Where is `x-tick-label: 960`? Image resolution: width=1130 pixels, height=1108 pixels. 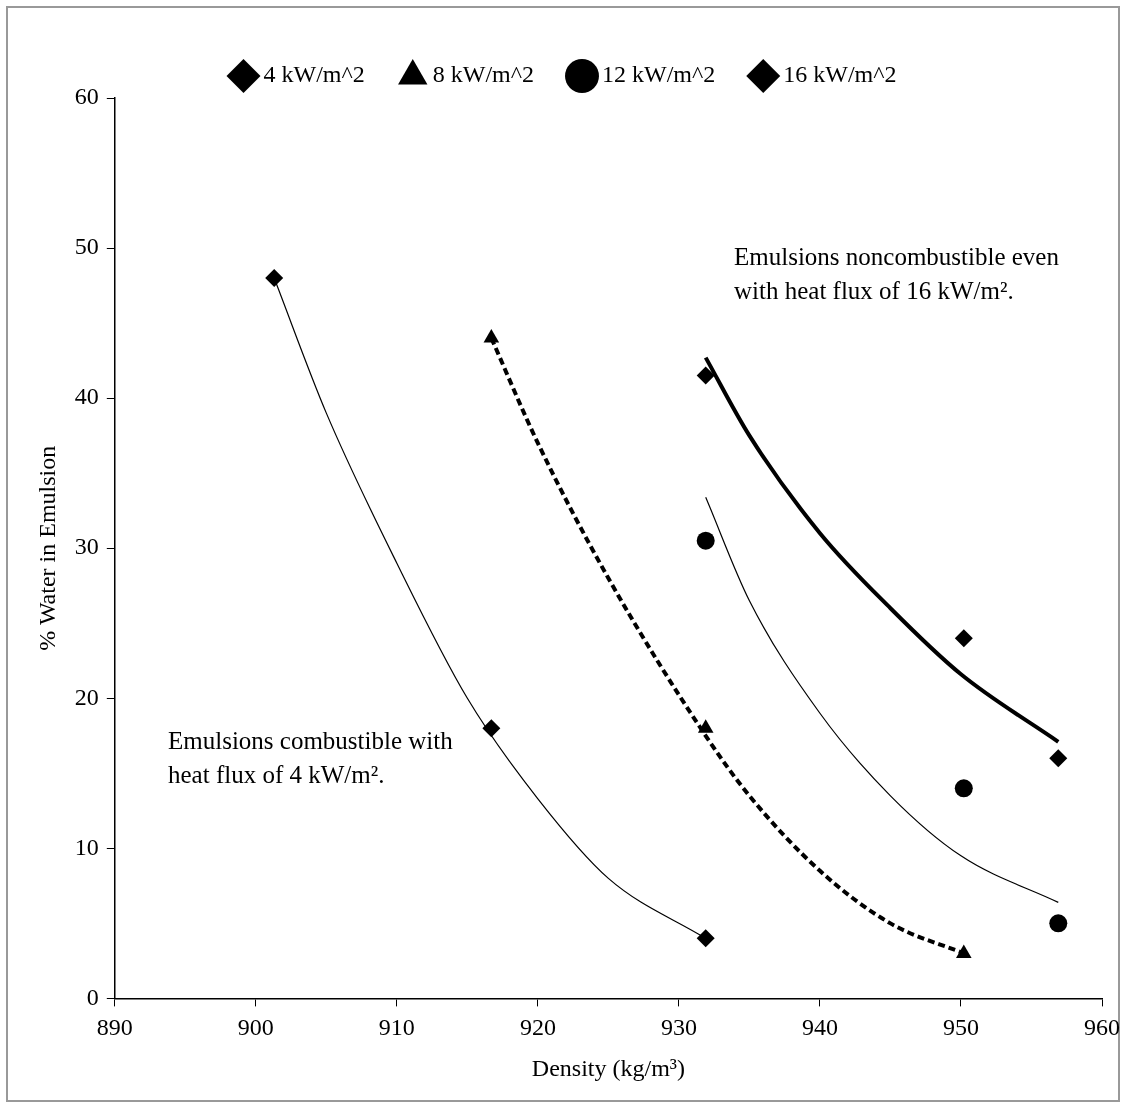
x-tick-label: 960 is located at coordinates (1102, 1027).